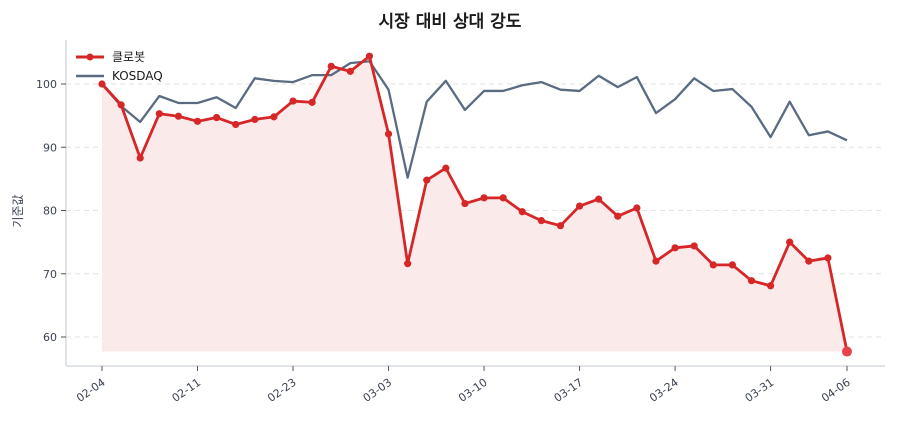  I want to click on x-tick-label: 03-10, so click(473, 390).